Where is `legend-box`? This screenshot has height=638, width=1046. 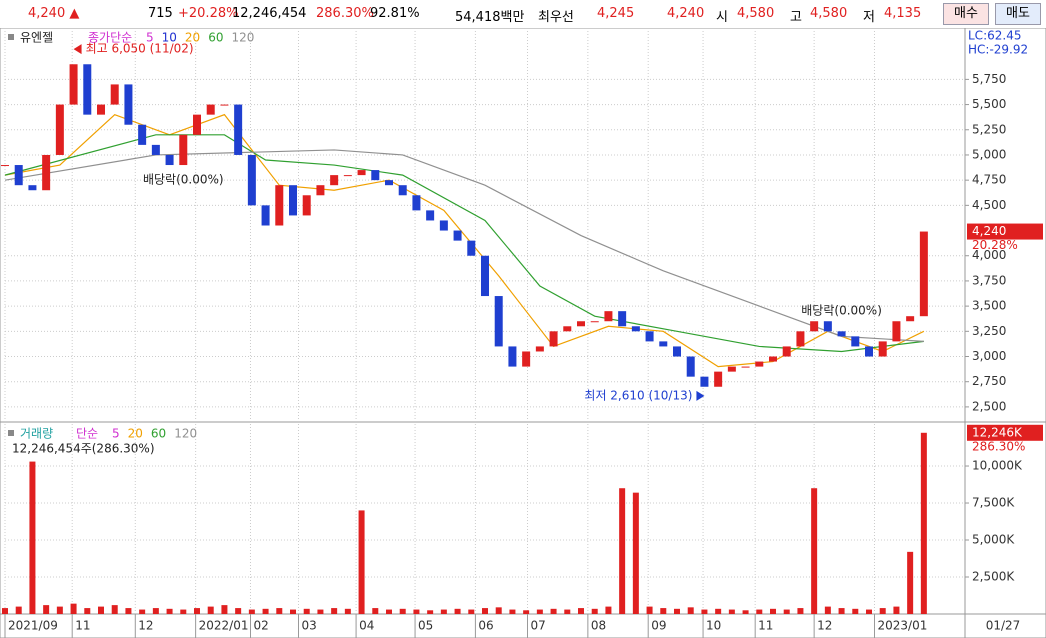 legend-box is located at coordinates (11, 37).